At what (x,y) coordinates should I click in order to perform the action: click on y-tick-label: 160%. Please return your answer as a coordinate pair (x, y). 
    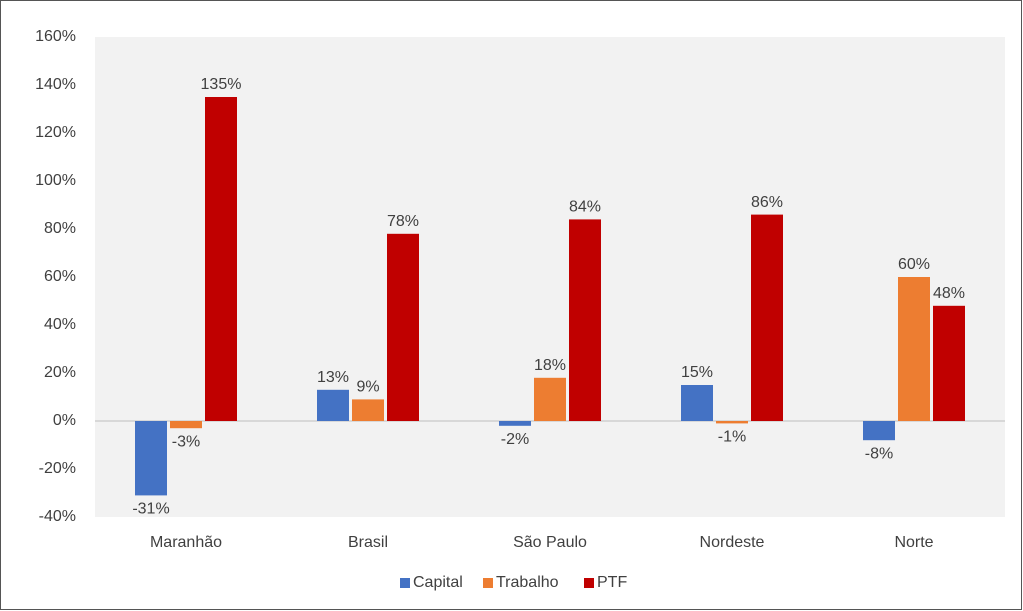
    Looking at the image, I should click on (55, 36).